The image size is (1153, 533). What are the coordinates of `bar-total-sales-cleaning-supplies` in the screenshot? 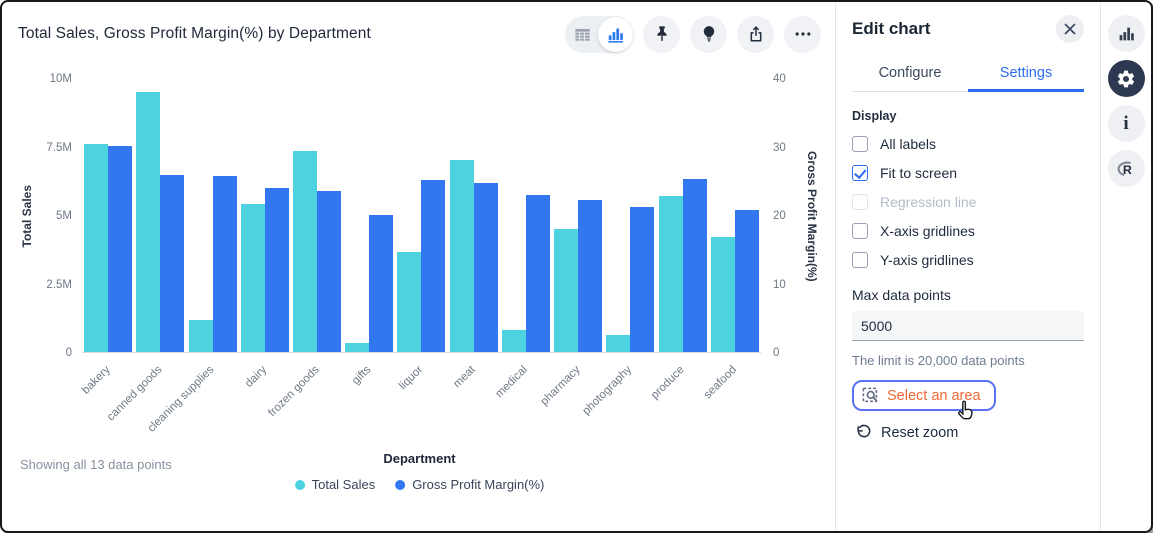 It's located at (200, 336).